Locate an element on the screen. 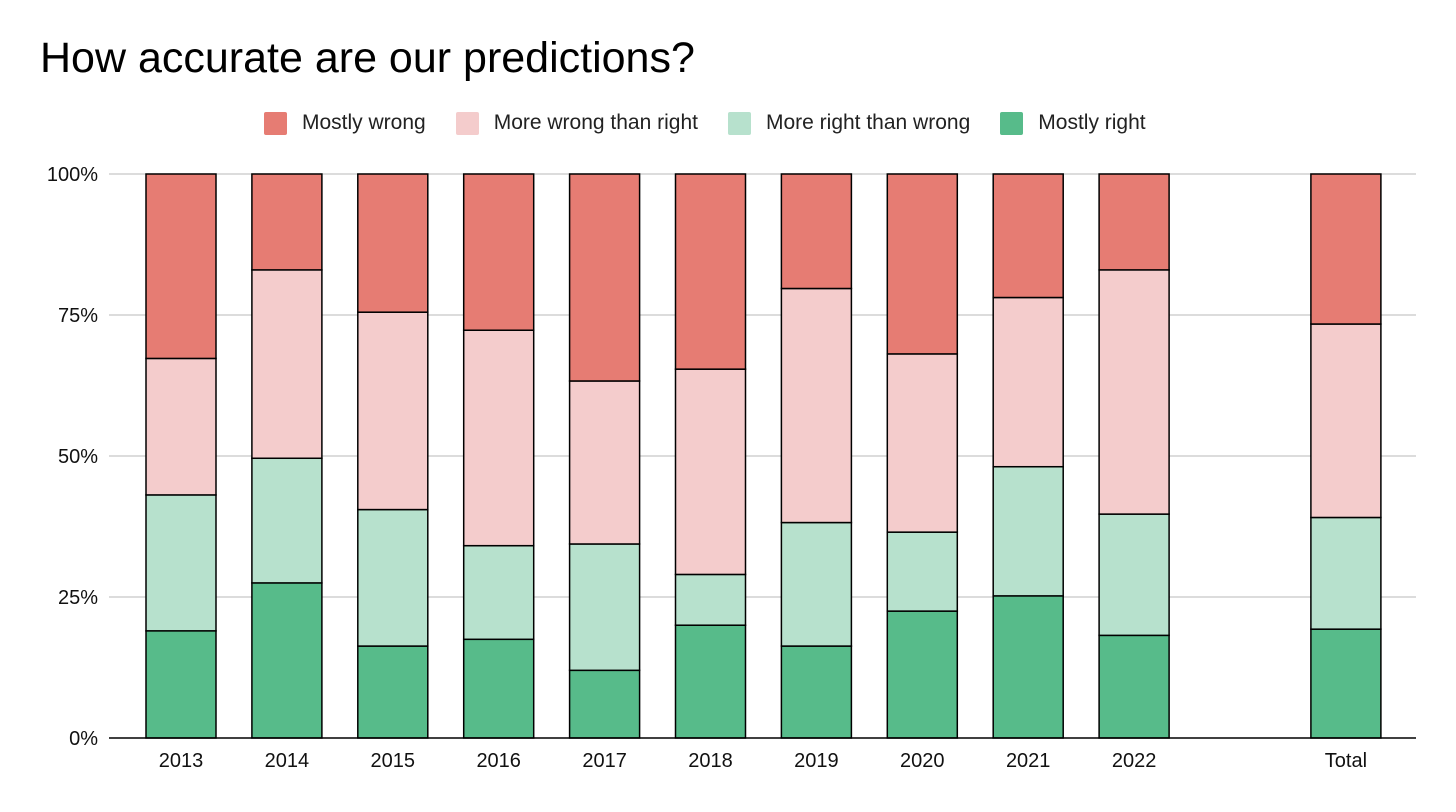 This screenshot has width=1456, height=812. y-tick-label: 25% is located at coordinates (78, 598).